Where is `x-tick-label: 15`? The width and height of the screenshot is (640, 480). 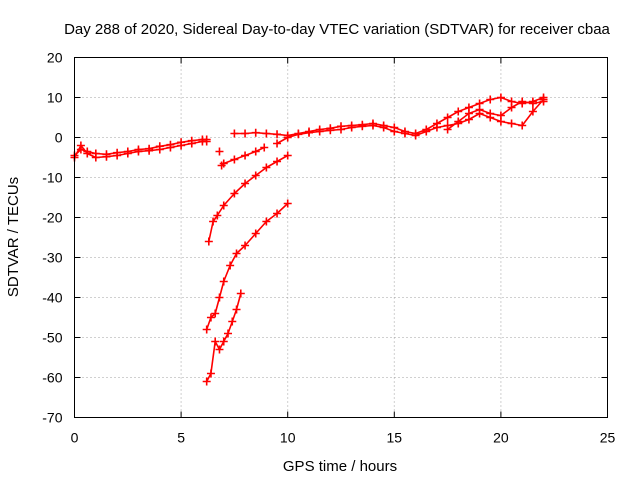 x-tick-label: 15 is located at coordinates (395, 438).